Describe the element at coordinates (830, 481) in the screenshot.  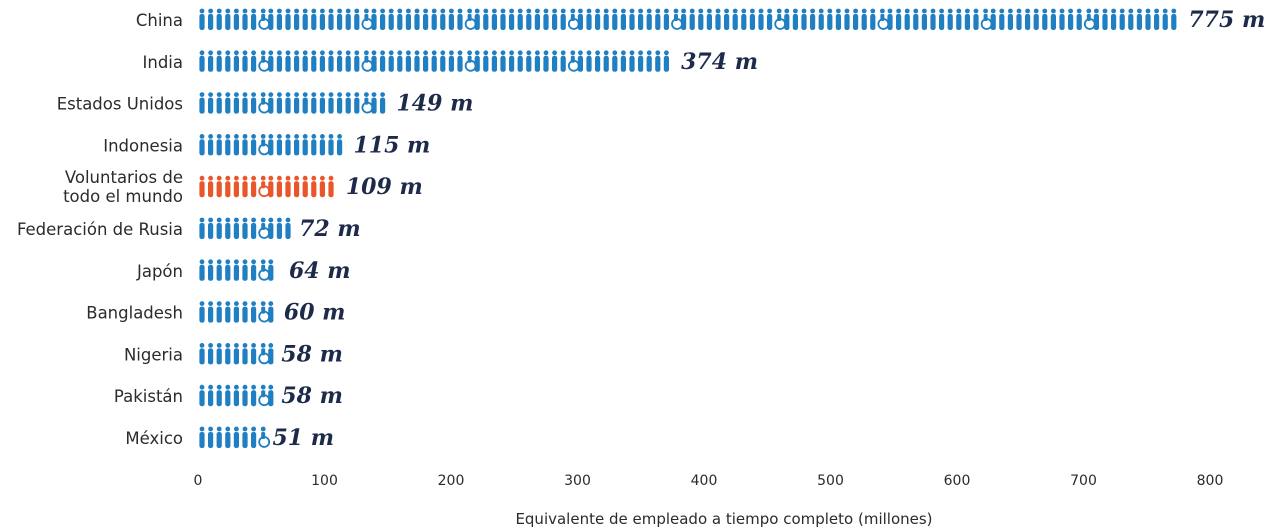
I see `x-tick-label: 500` at that location.